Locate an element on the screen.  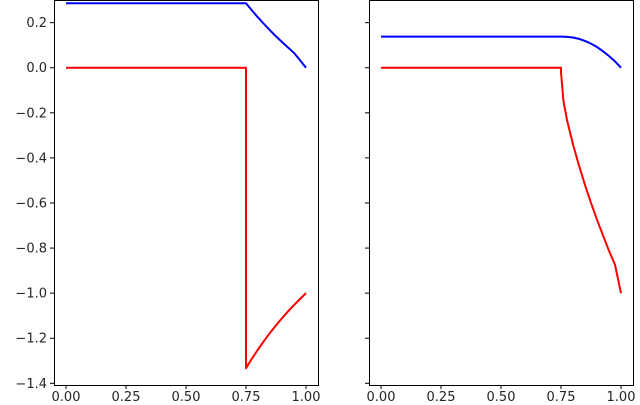
left-x-ticks: 0.00 0.25 0.50 0.75 1.00 is located at coordinates (186, 395).